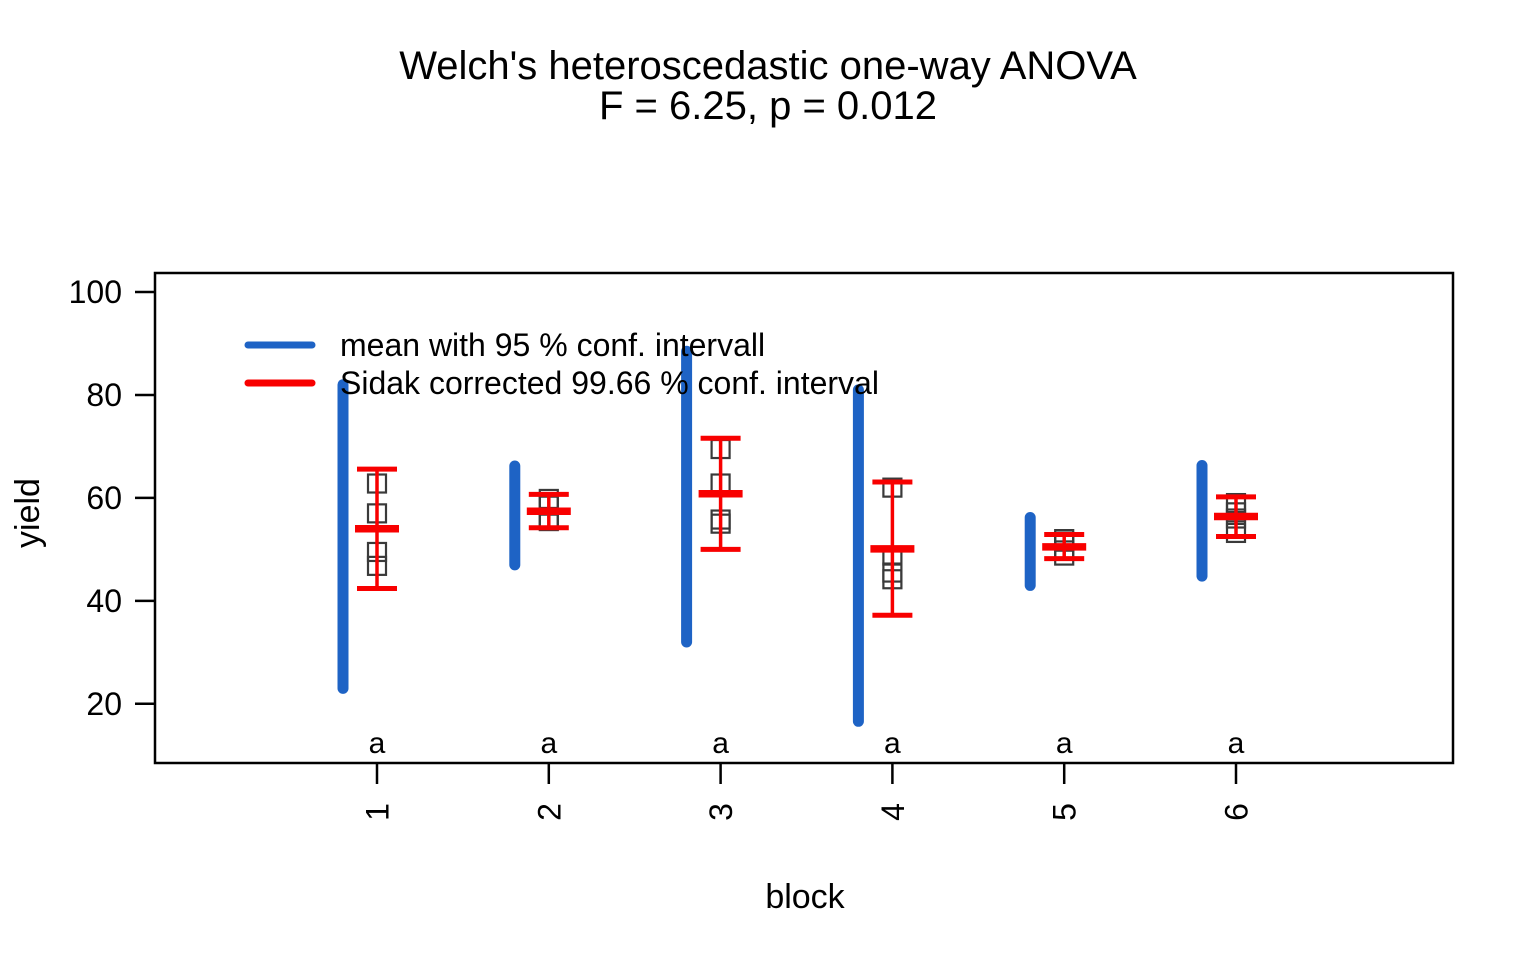  I want to click on x-tick-label: 3, so click(721, 812).